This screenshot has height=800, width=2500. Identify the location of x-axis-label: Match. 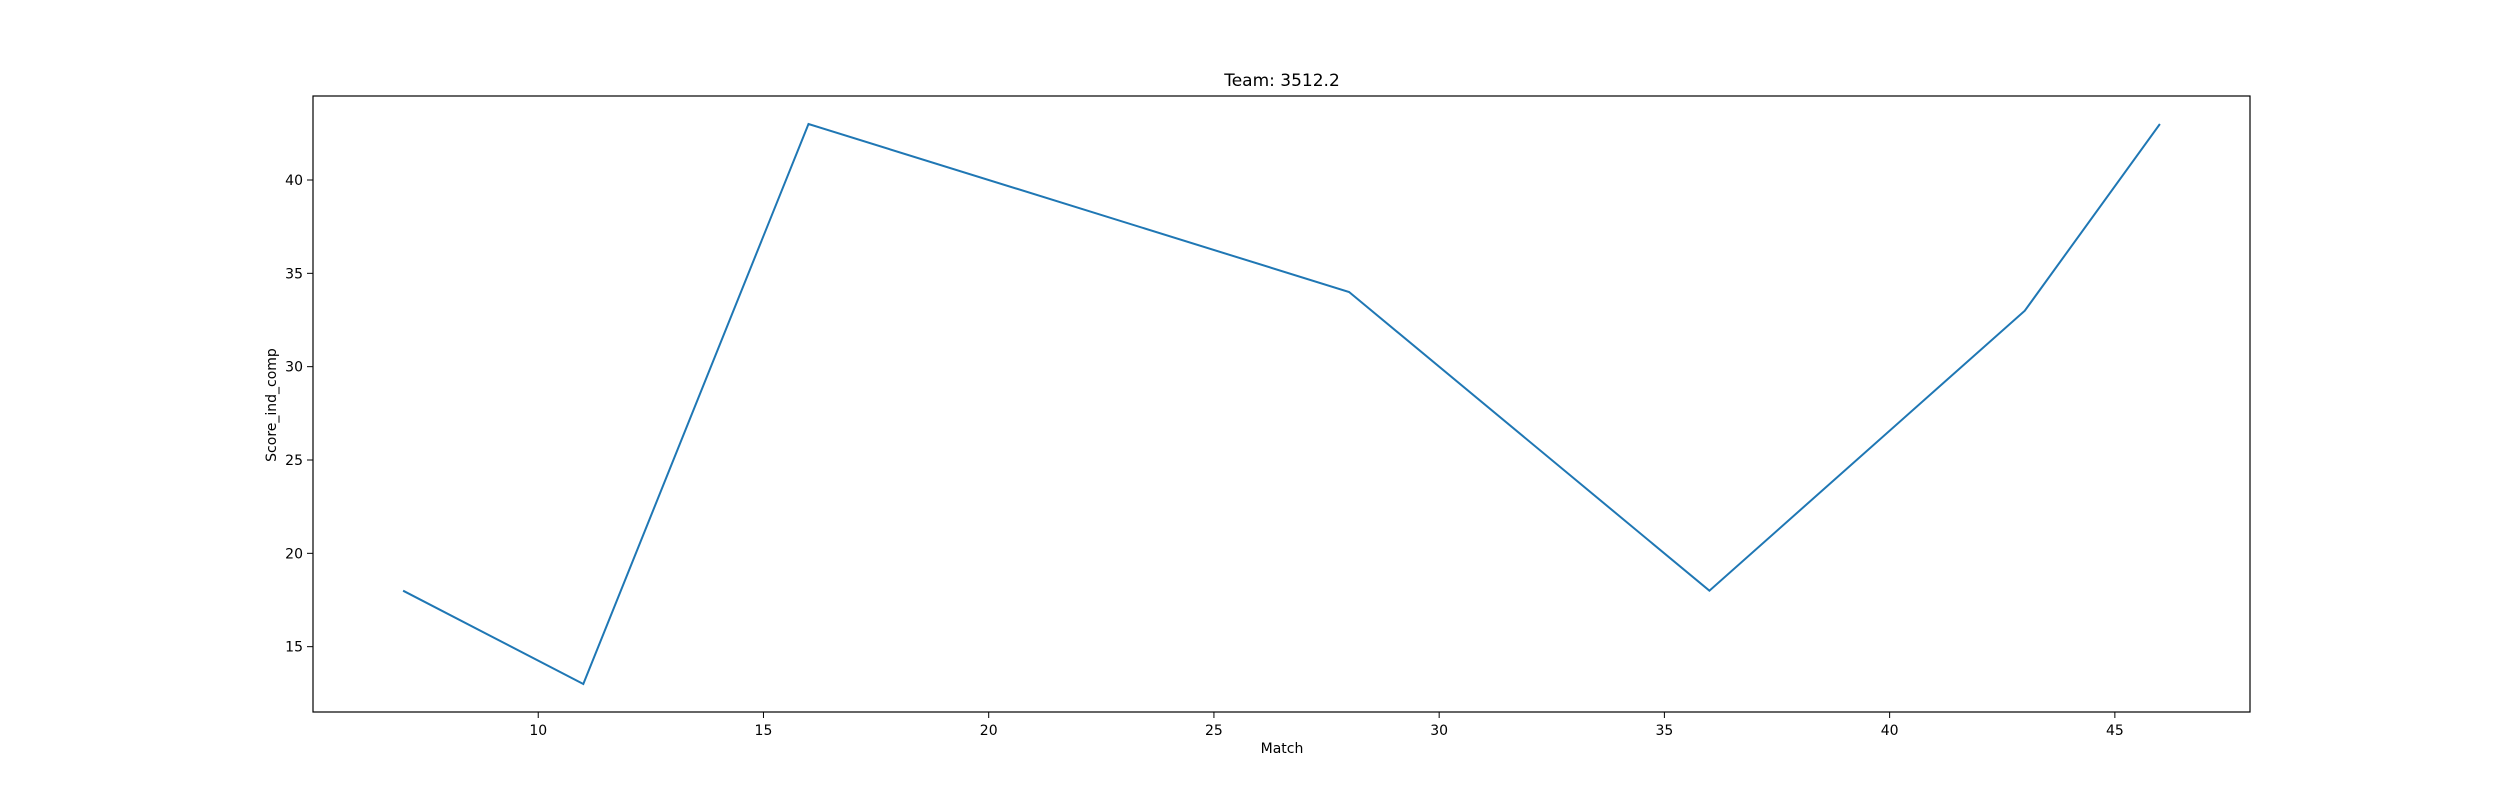
(1282, 749).